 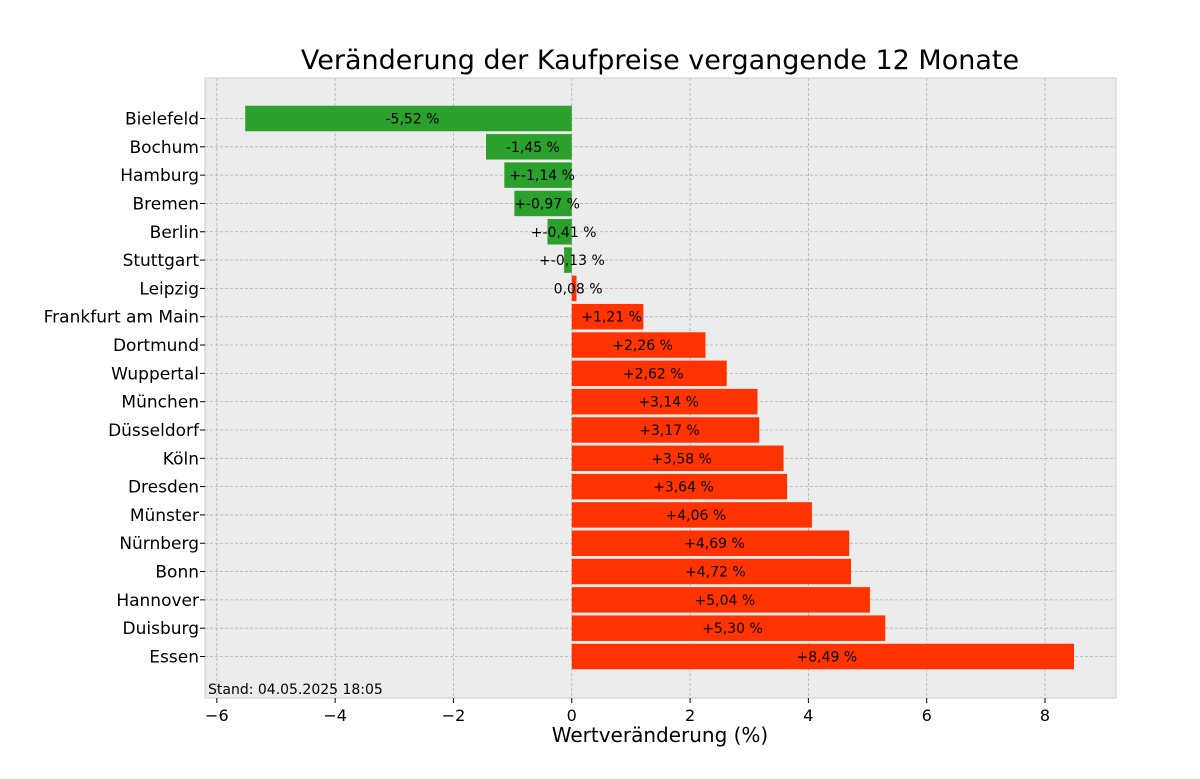 I want to click on y-tick-label: Köln, so click(x=181, y=459).